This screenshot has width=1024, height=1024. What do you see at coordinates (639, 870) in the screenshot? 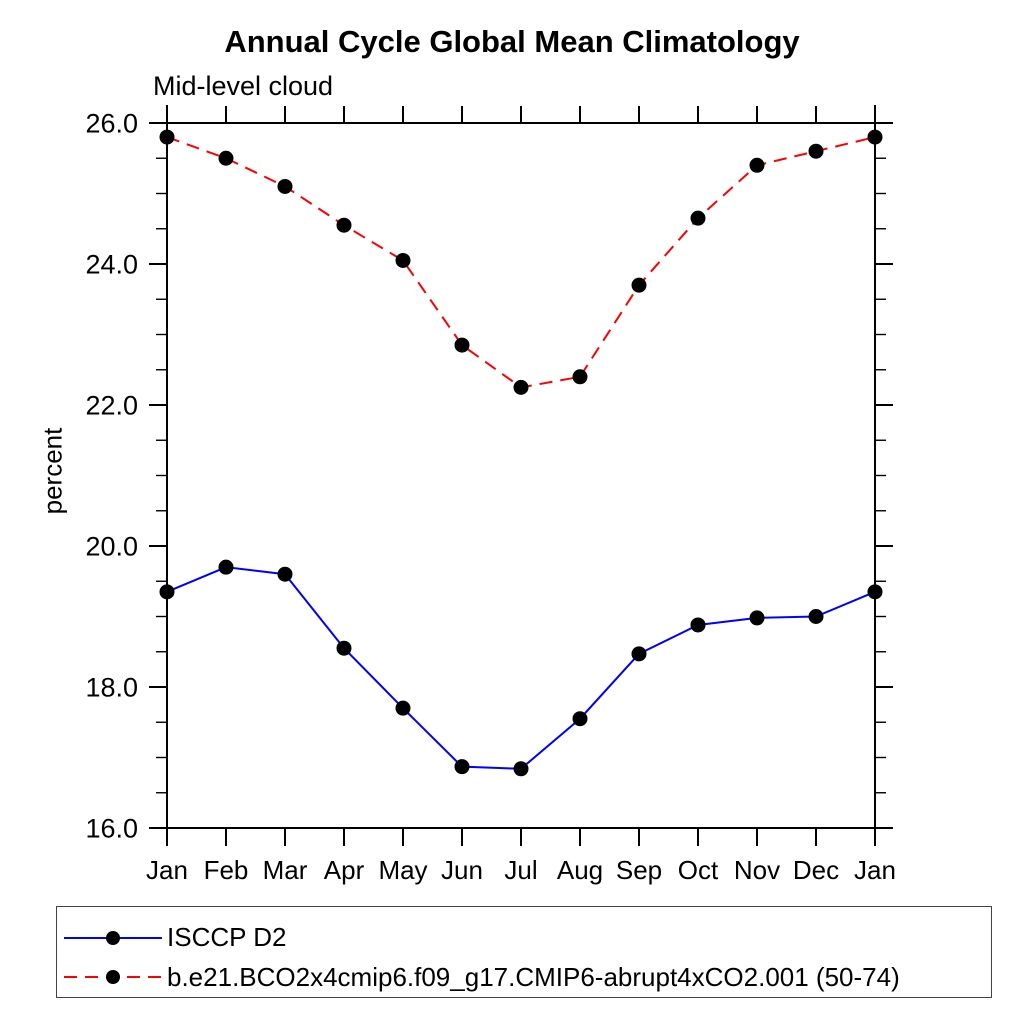
I see `svg-text: Sep` at bounding box center [639, 870].